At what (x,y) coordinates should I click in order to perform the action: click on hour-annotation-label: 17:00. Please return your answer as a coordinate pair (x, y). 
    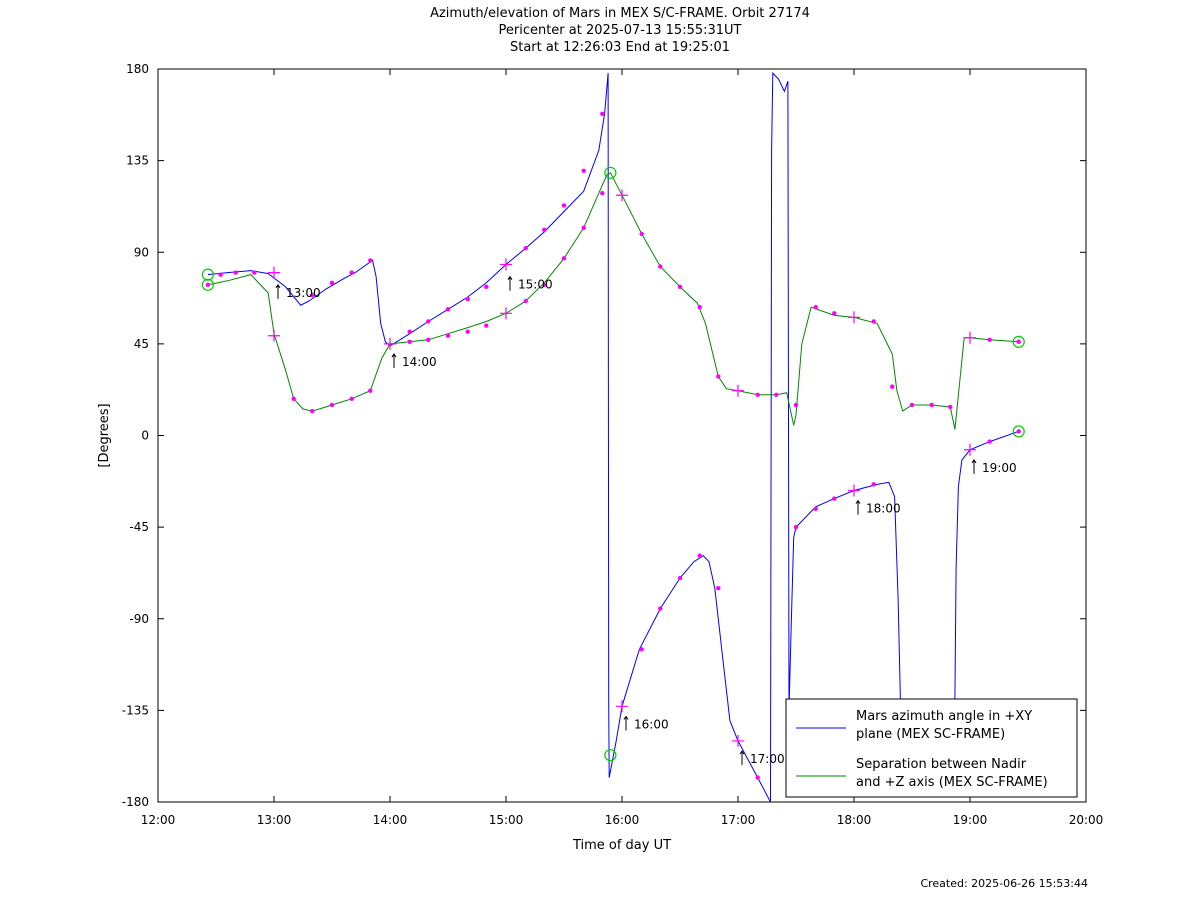
    Looking at the image, I should click on (767, 759).